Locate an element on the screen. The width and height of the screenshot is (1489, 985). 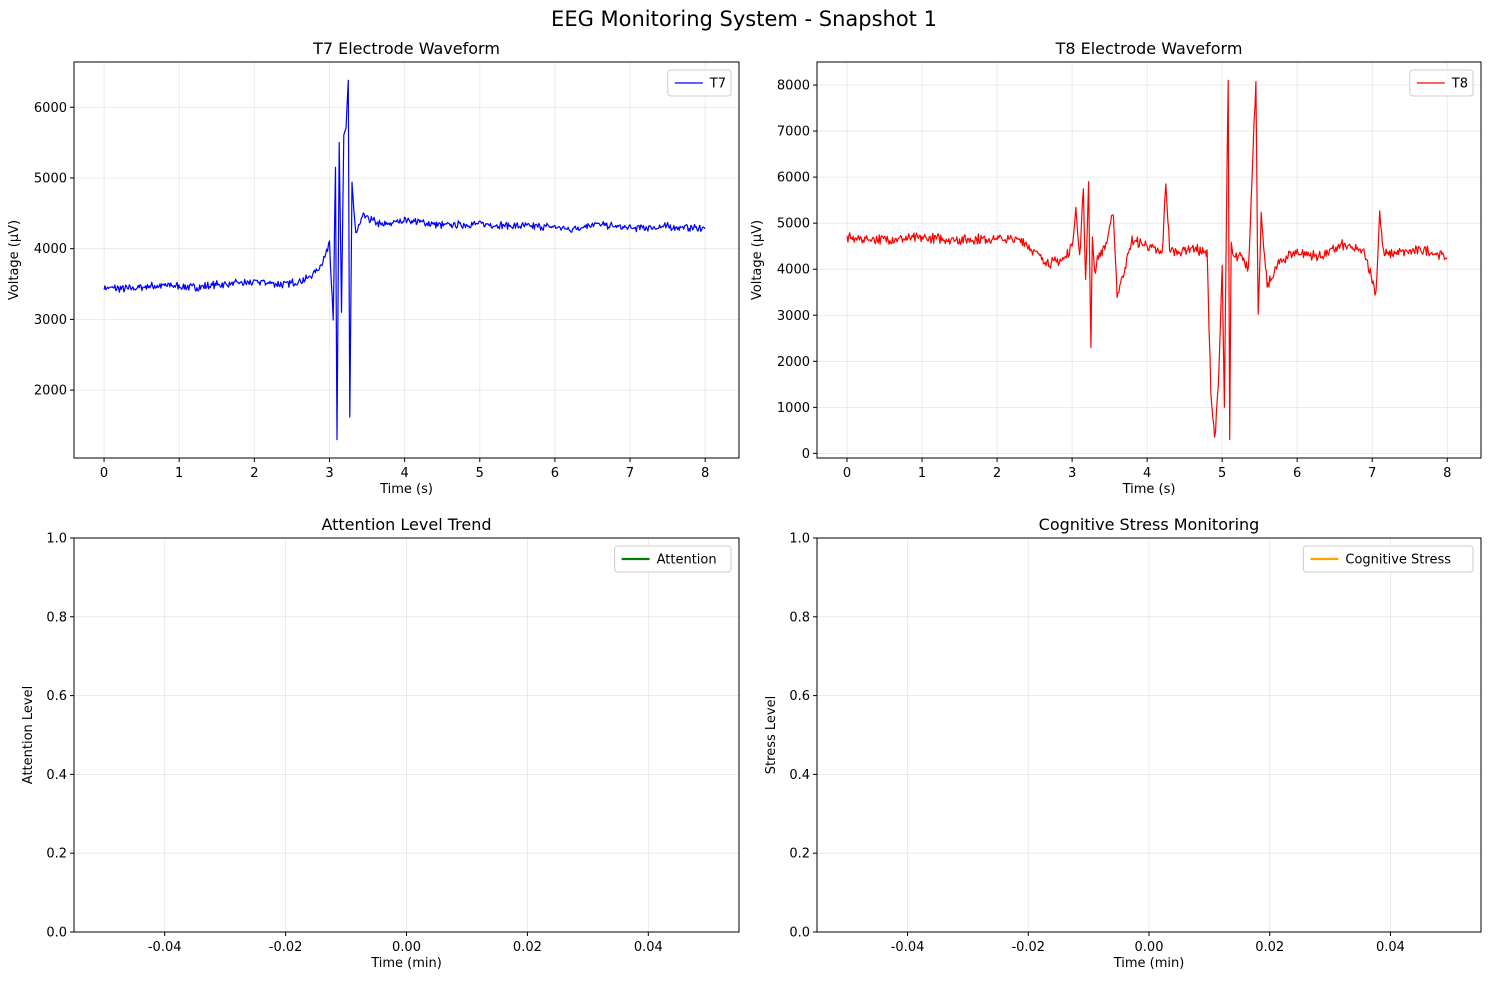
series-line-t7 is located at coordinates (404, 260).